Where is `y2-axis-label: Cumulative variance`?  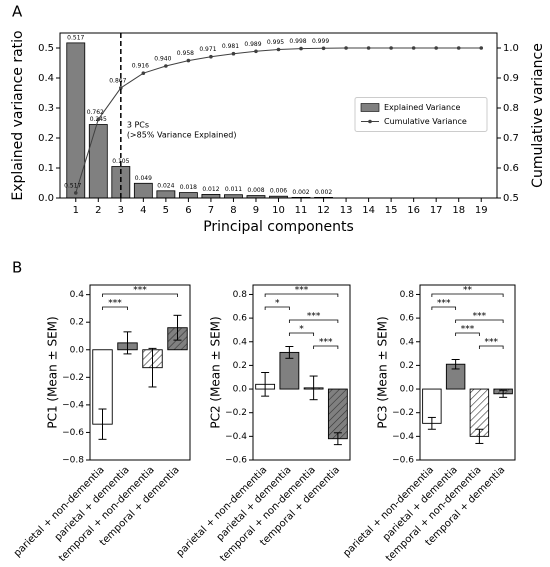 y2-axis-label: Cumulative variance is located at coordinates (538, 115).